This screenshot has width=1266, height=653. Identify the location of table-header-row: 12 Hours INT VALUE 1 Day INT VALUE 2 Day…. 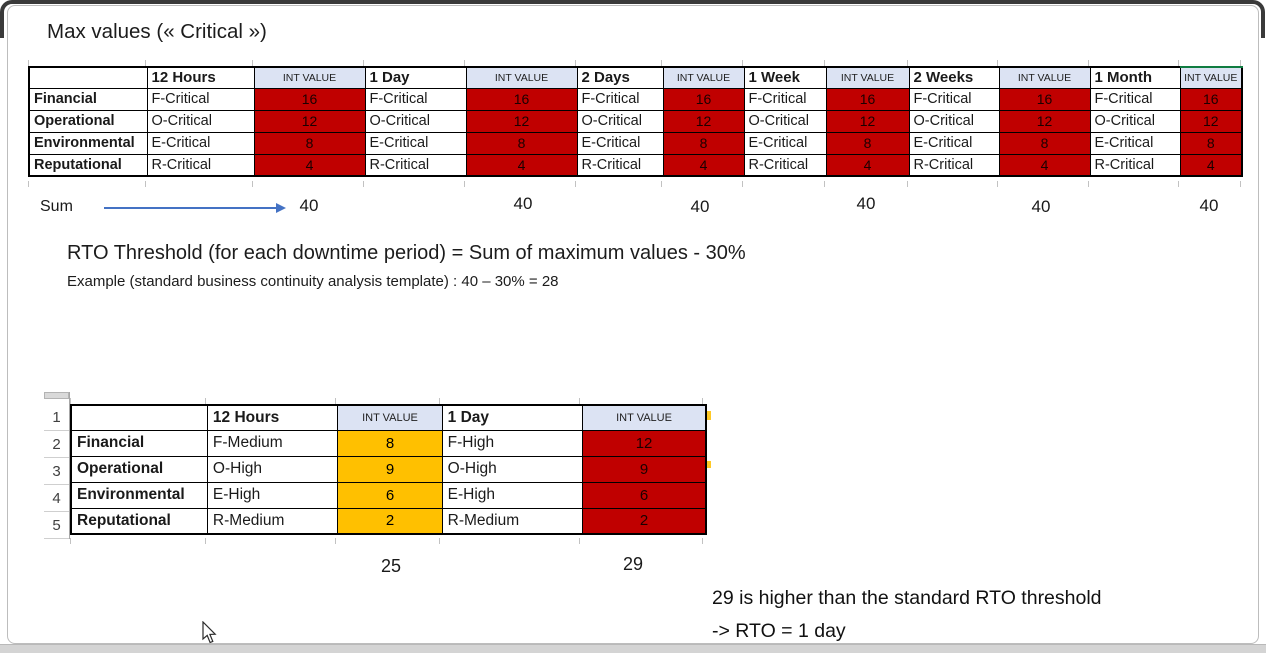
(635, 77).